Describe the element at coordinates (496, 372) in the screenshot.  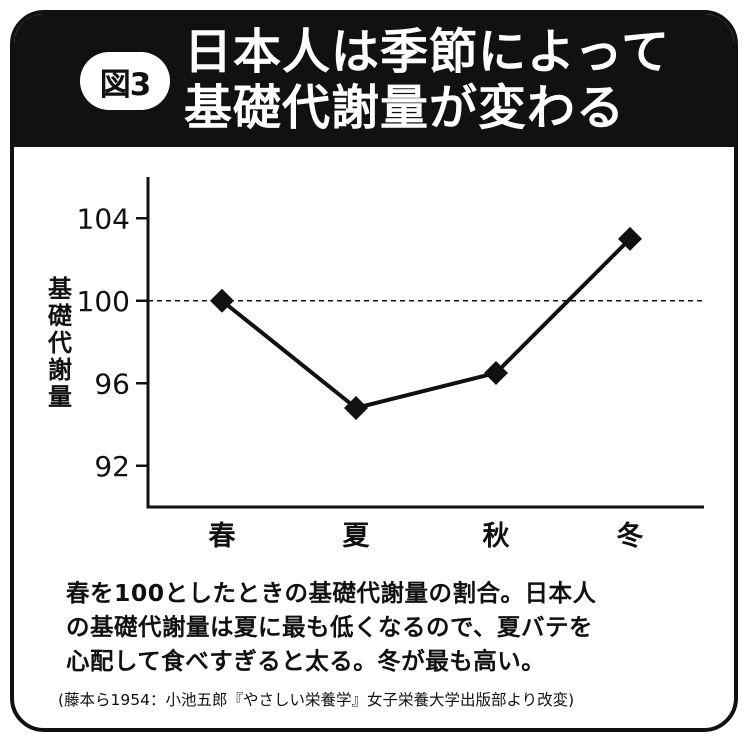
I see `data-point-秋` at that location.